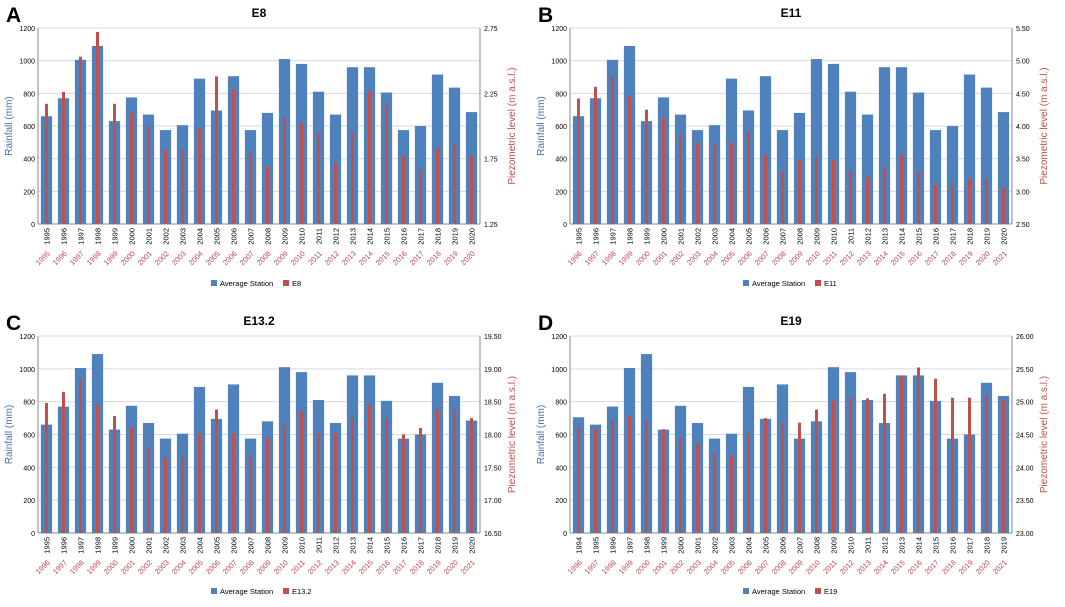  I want to click on x-tick-label: 2002, so click(166, 236).